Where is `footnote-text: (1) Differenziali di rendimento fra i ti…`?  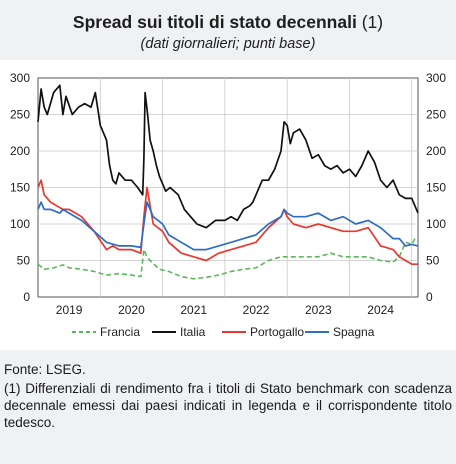 footnote-text: (1) Differenziali di rendimento fra i ti… is located at coordinates (228, 405).